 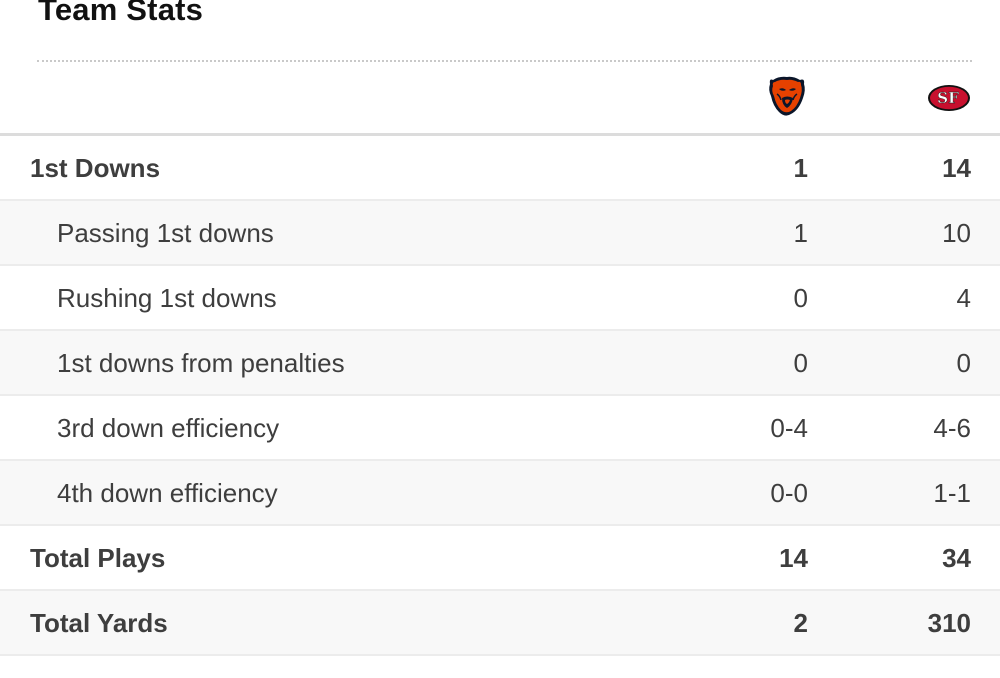 What do you see at coordinates (956, 168) in the screenshot?
I see `49ers-value: 14` at bounding box center [956, 168].